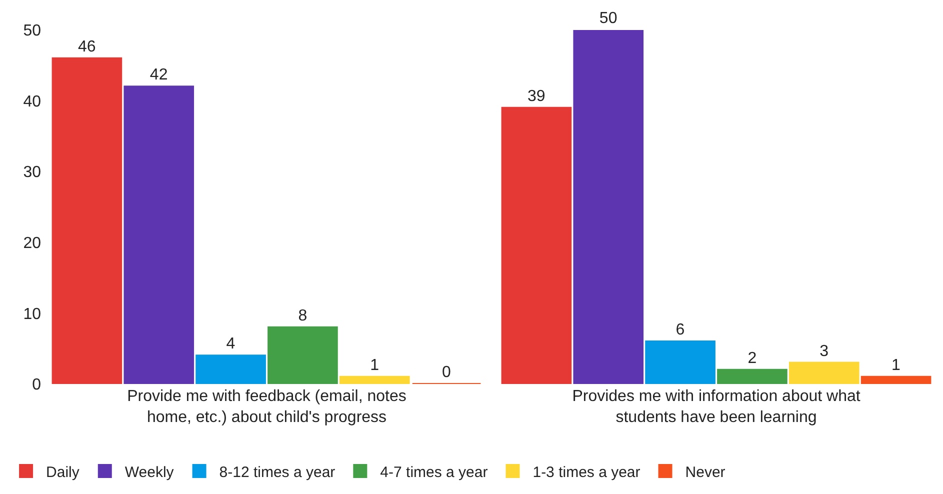  Describe the element at coordinates (277, 472) in the screenshot. I see `legend-label: 8-12 times a year` at that location.